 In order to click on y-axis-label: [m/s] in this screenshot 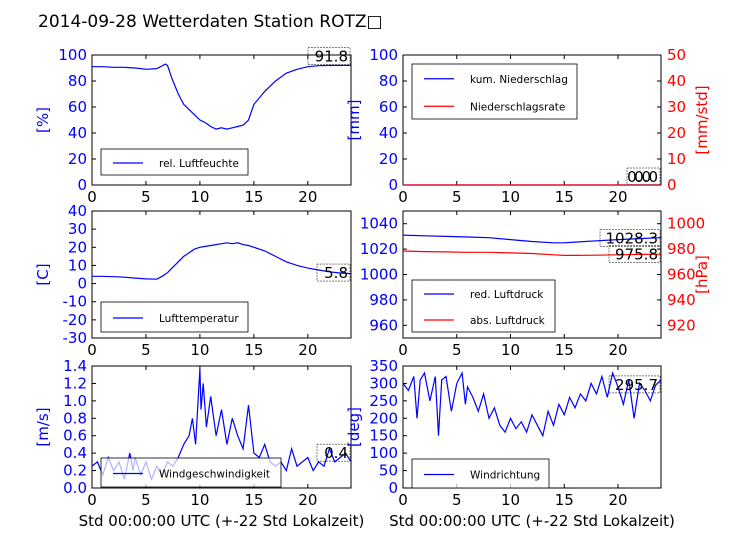, I will do `click(43, 426)`.